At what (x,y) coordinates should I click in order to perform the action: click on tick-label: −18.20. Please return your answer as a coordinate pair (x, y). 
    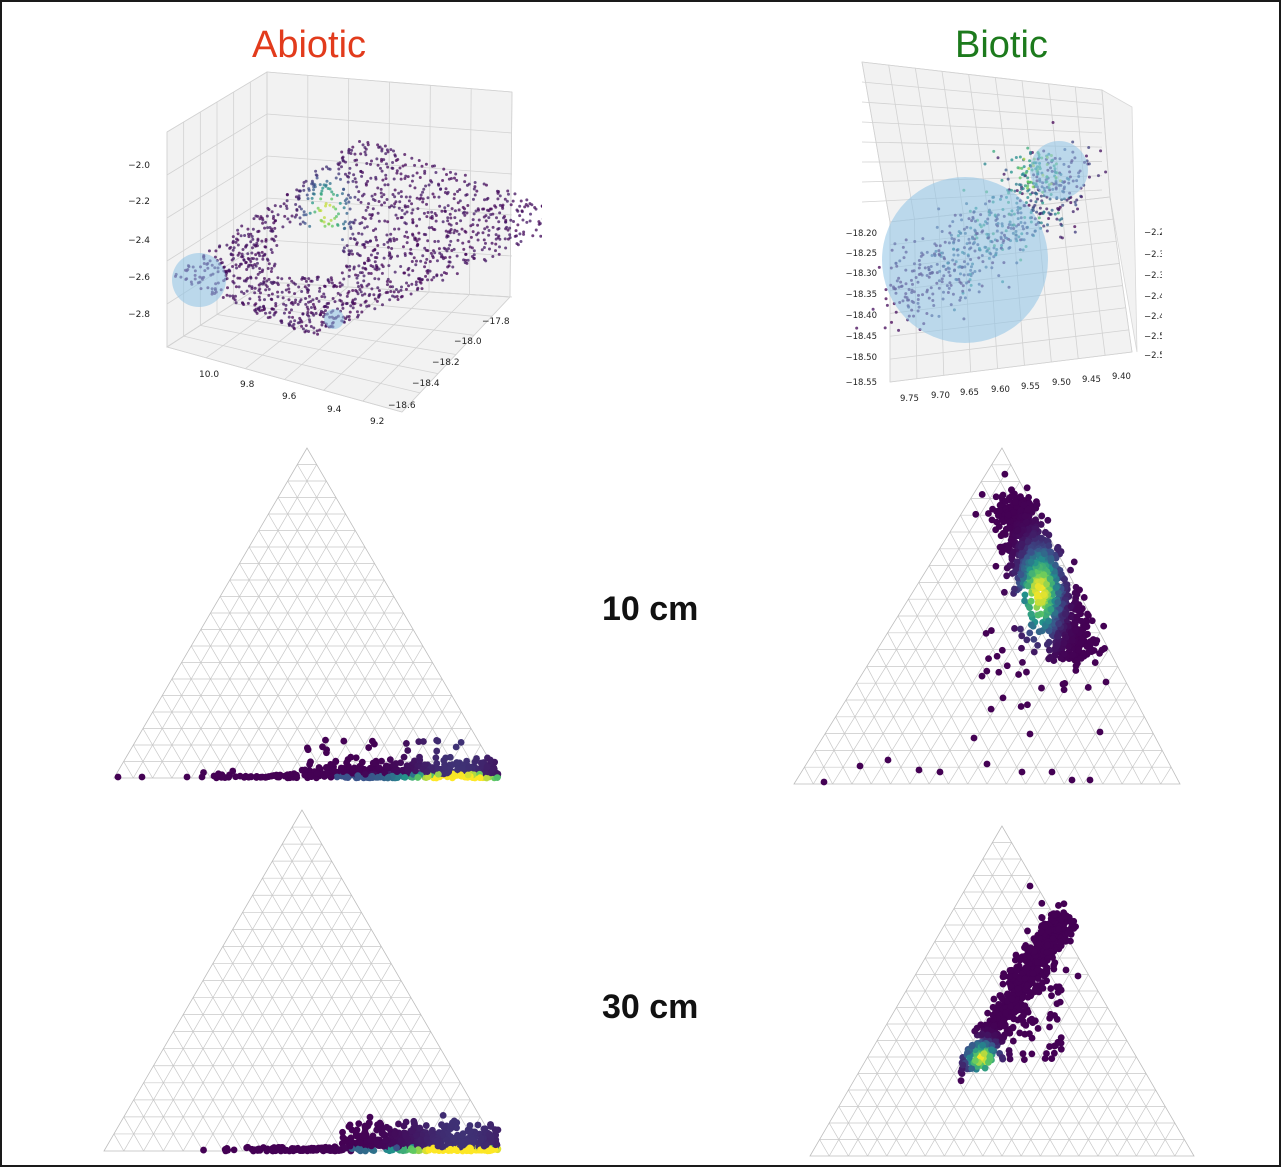
    Looking at the image, I should click on (861, 234).